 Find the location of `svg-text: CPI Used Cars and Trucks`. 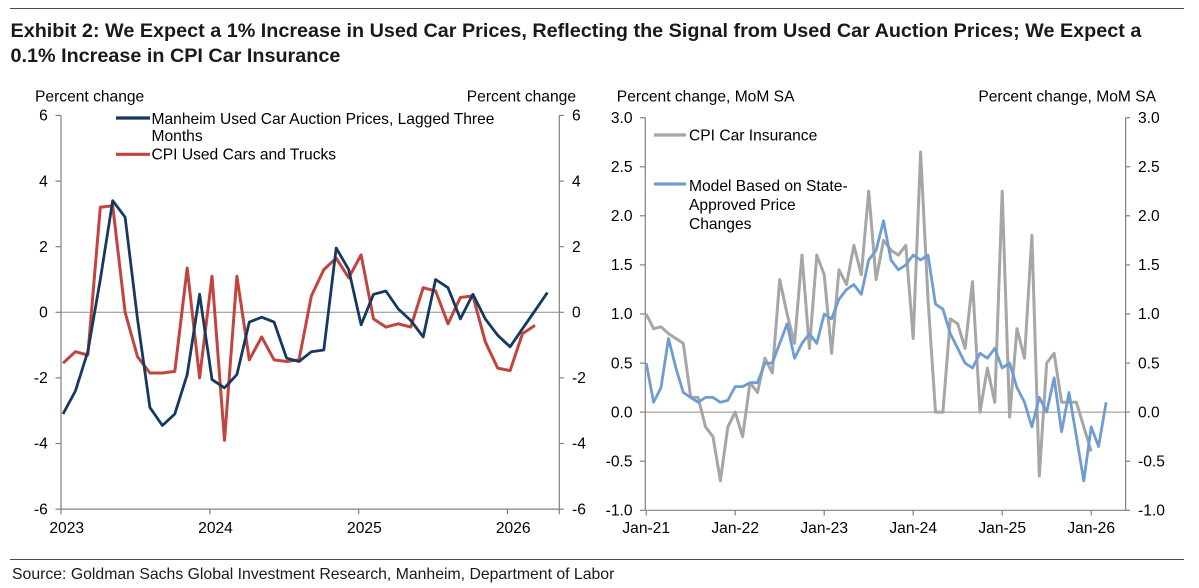

svg-text: CPI Used Cars and Trucks is located at coordinates (244, 155).